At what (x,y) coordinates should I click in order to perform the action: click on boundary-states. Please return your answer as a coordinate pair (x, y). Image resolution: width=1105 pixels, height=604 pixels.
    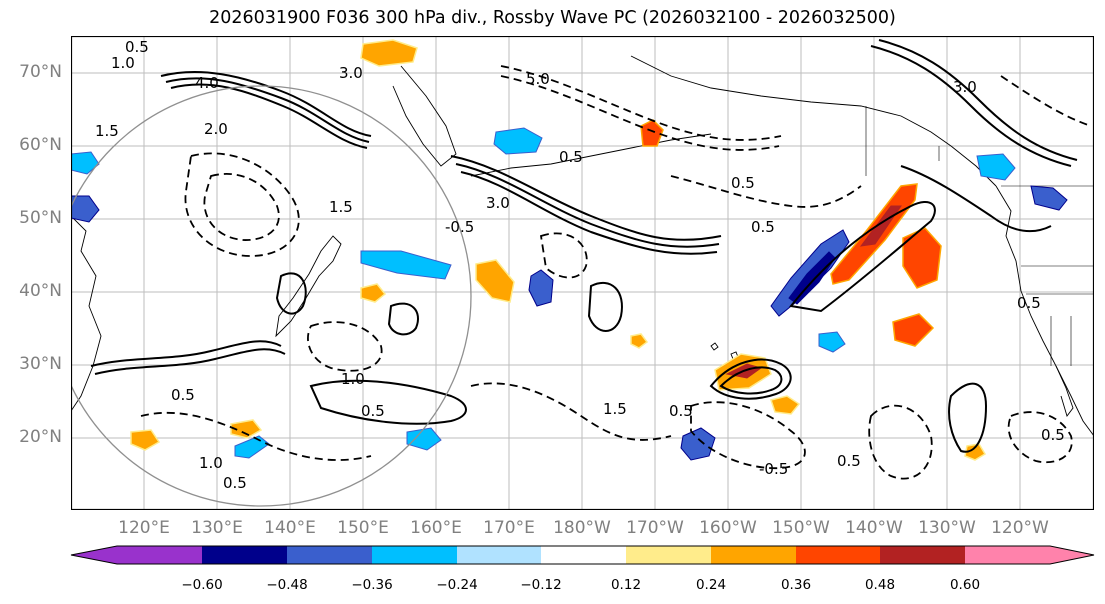
    Looking at the image, I should click on (1057, 315).